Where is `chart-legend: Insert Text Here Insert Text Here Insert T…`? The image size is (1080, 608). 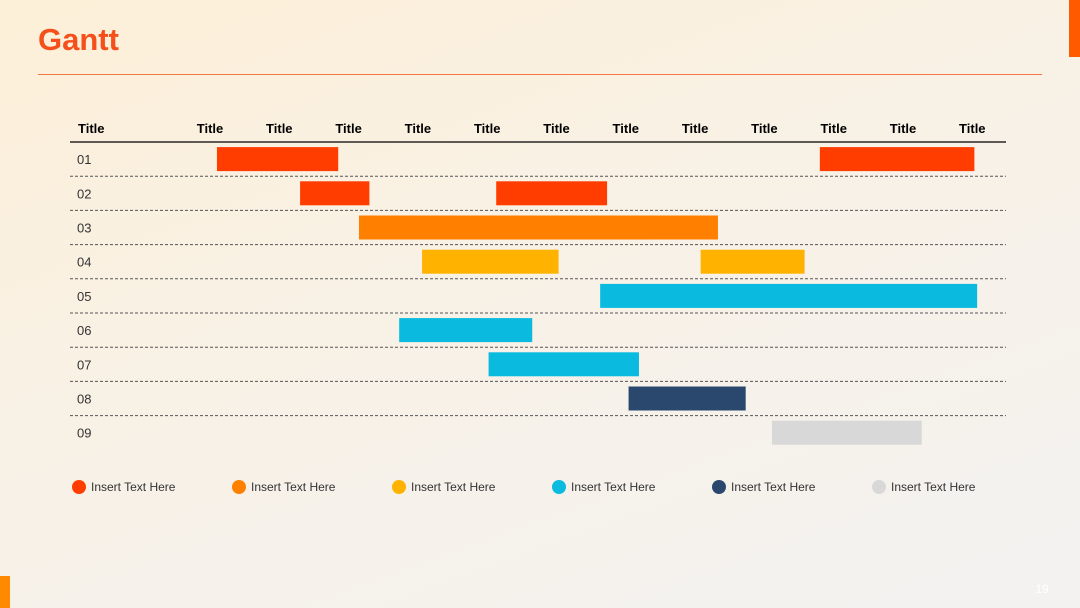
chart-legend: Insert Text Here Insert Text Here Insert T… is located at coordinates (552, 487).